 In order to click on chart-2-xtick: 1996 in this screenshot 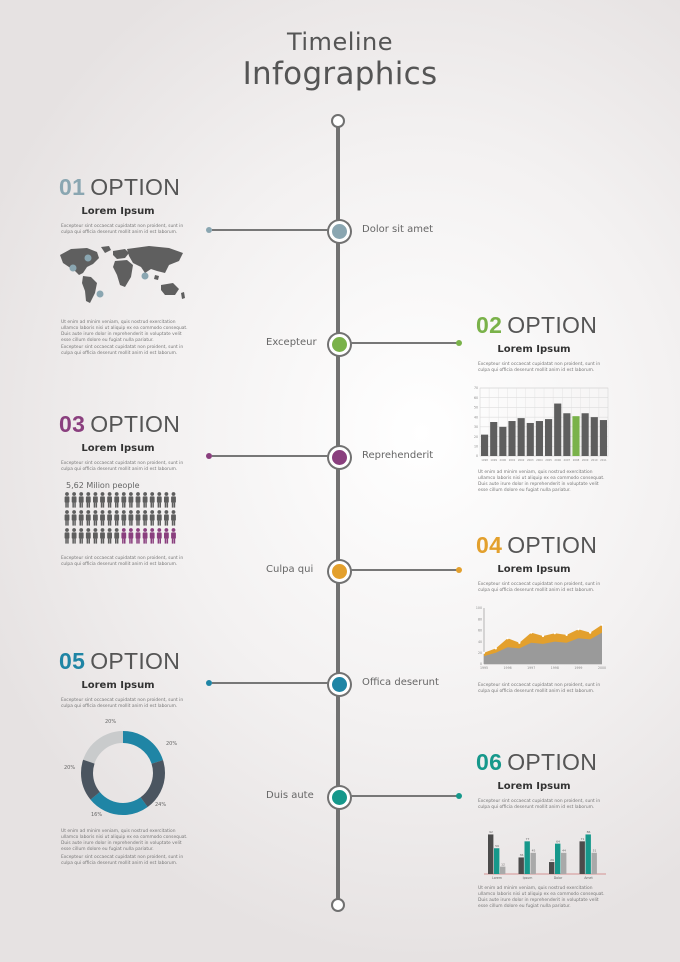, I will do `click(508, 668)`.